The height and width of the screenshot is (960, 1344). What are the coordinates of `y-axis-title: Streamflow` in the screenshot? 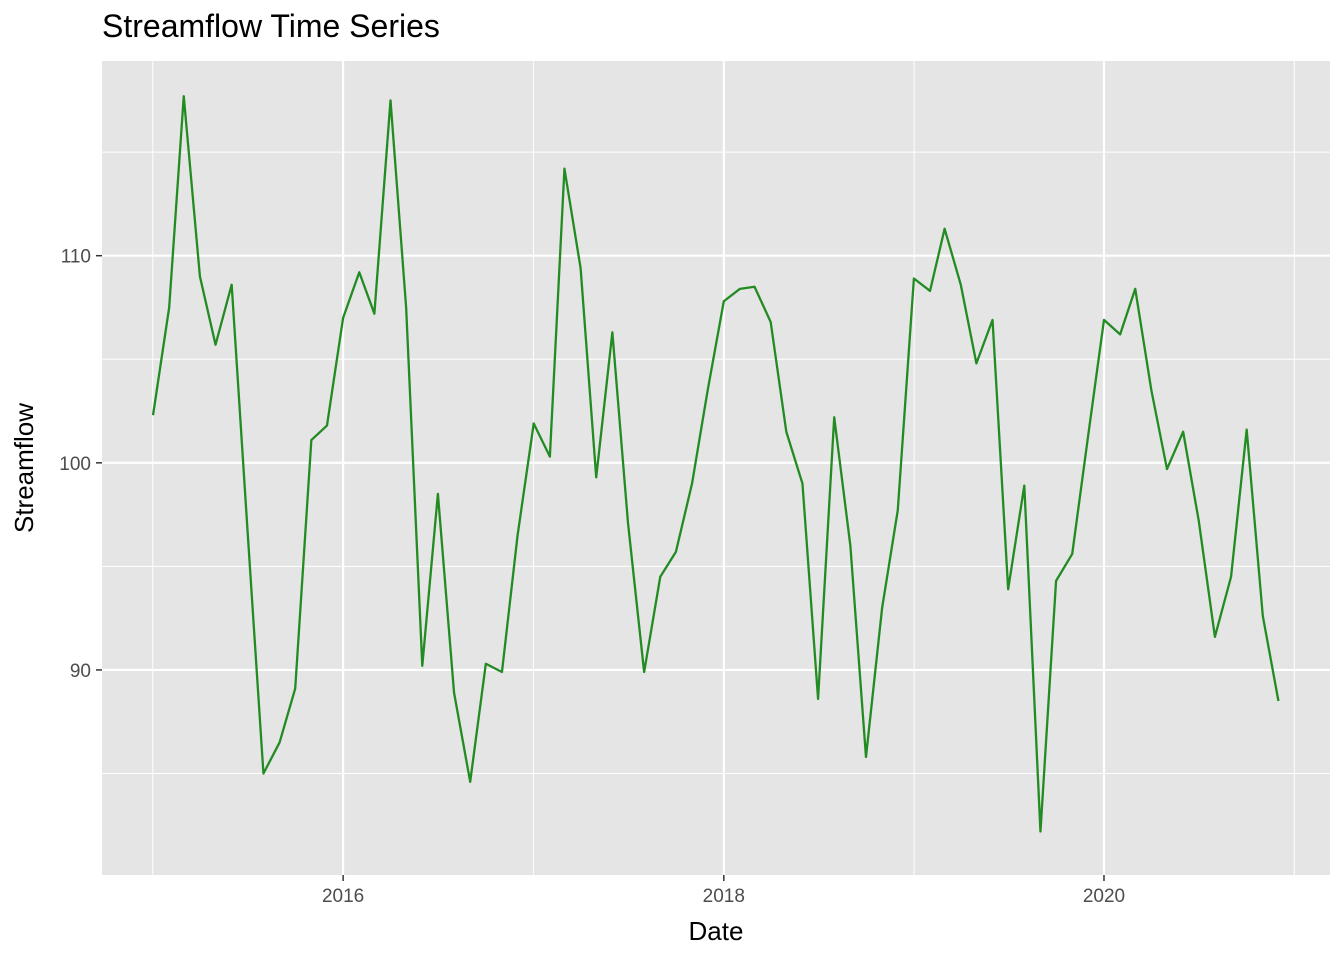 It's located at (24, 468).